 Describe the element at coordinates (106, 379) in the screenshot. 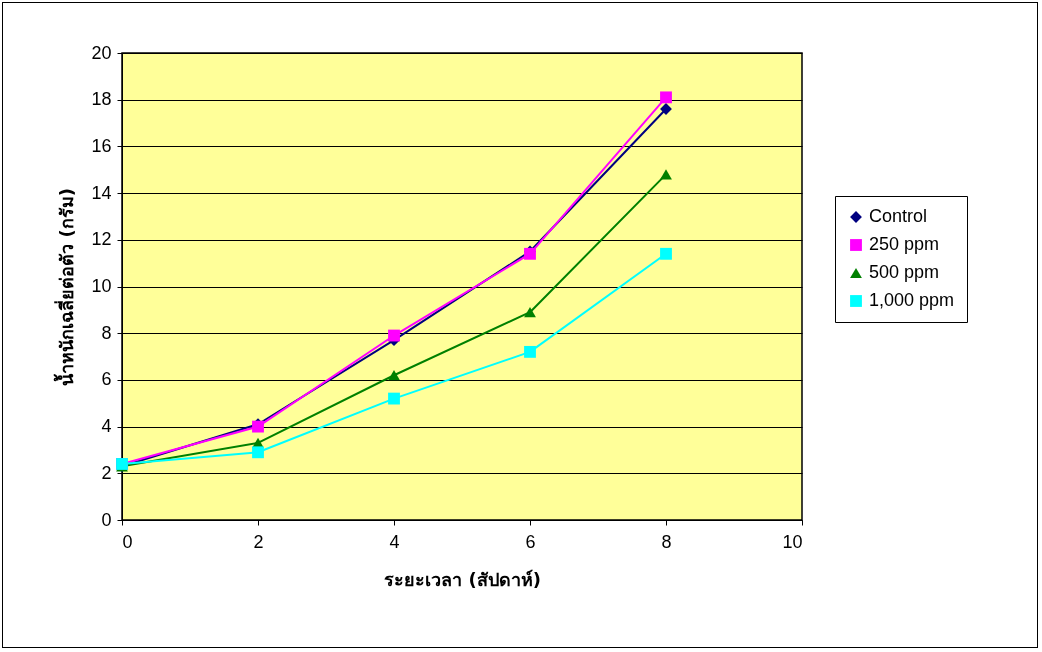

I see `y-tick-label: 6` at that location.